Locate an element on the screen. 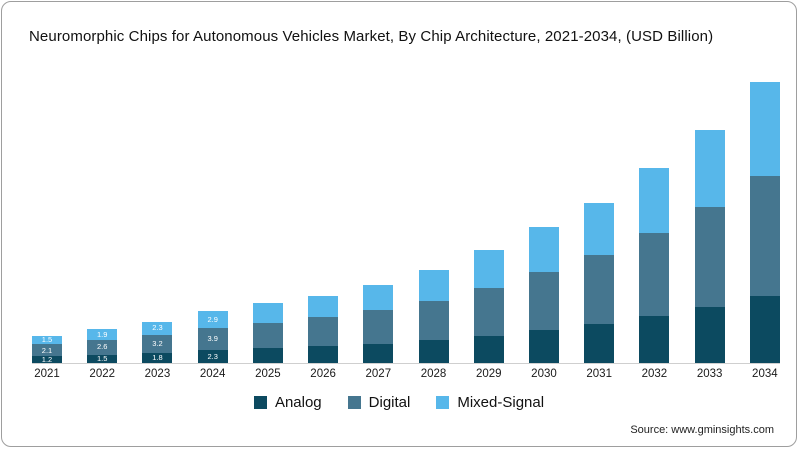 This screenshot has height=450, width=800. x-tick-2024: 2024 is located at coordinates (212, 374).